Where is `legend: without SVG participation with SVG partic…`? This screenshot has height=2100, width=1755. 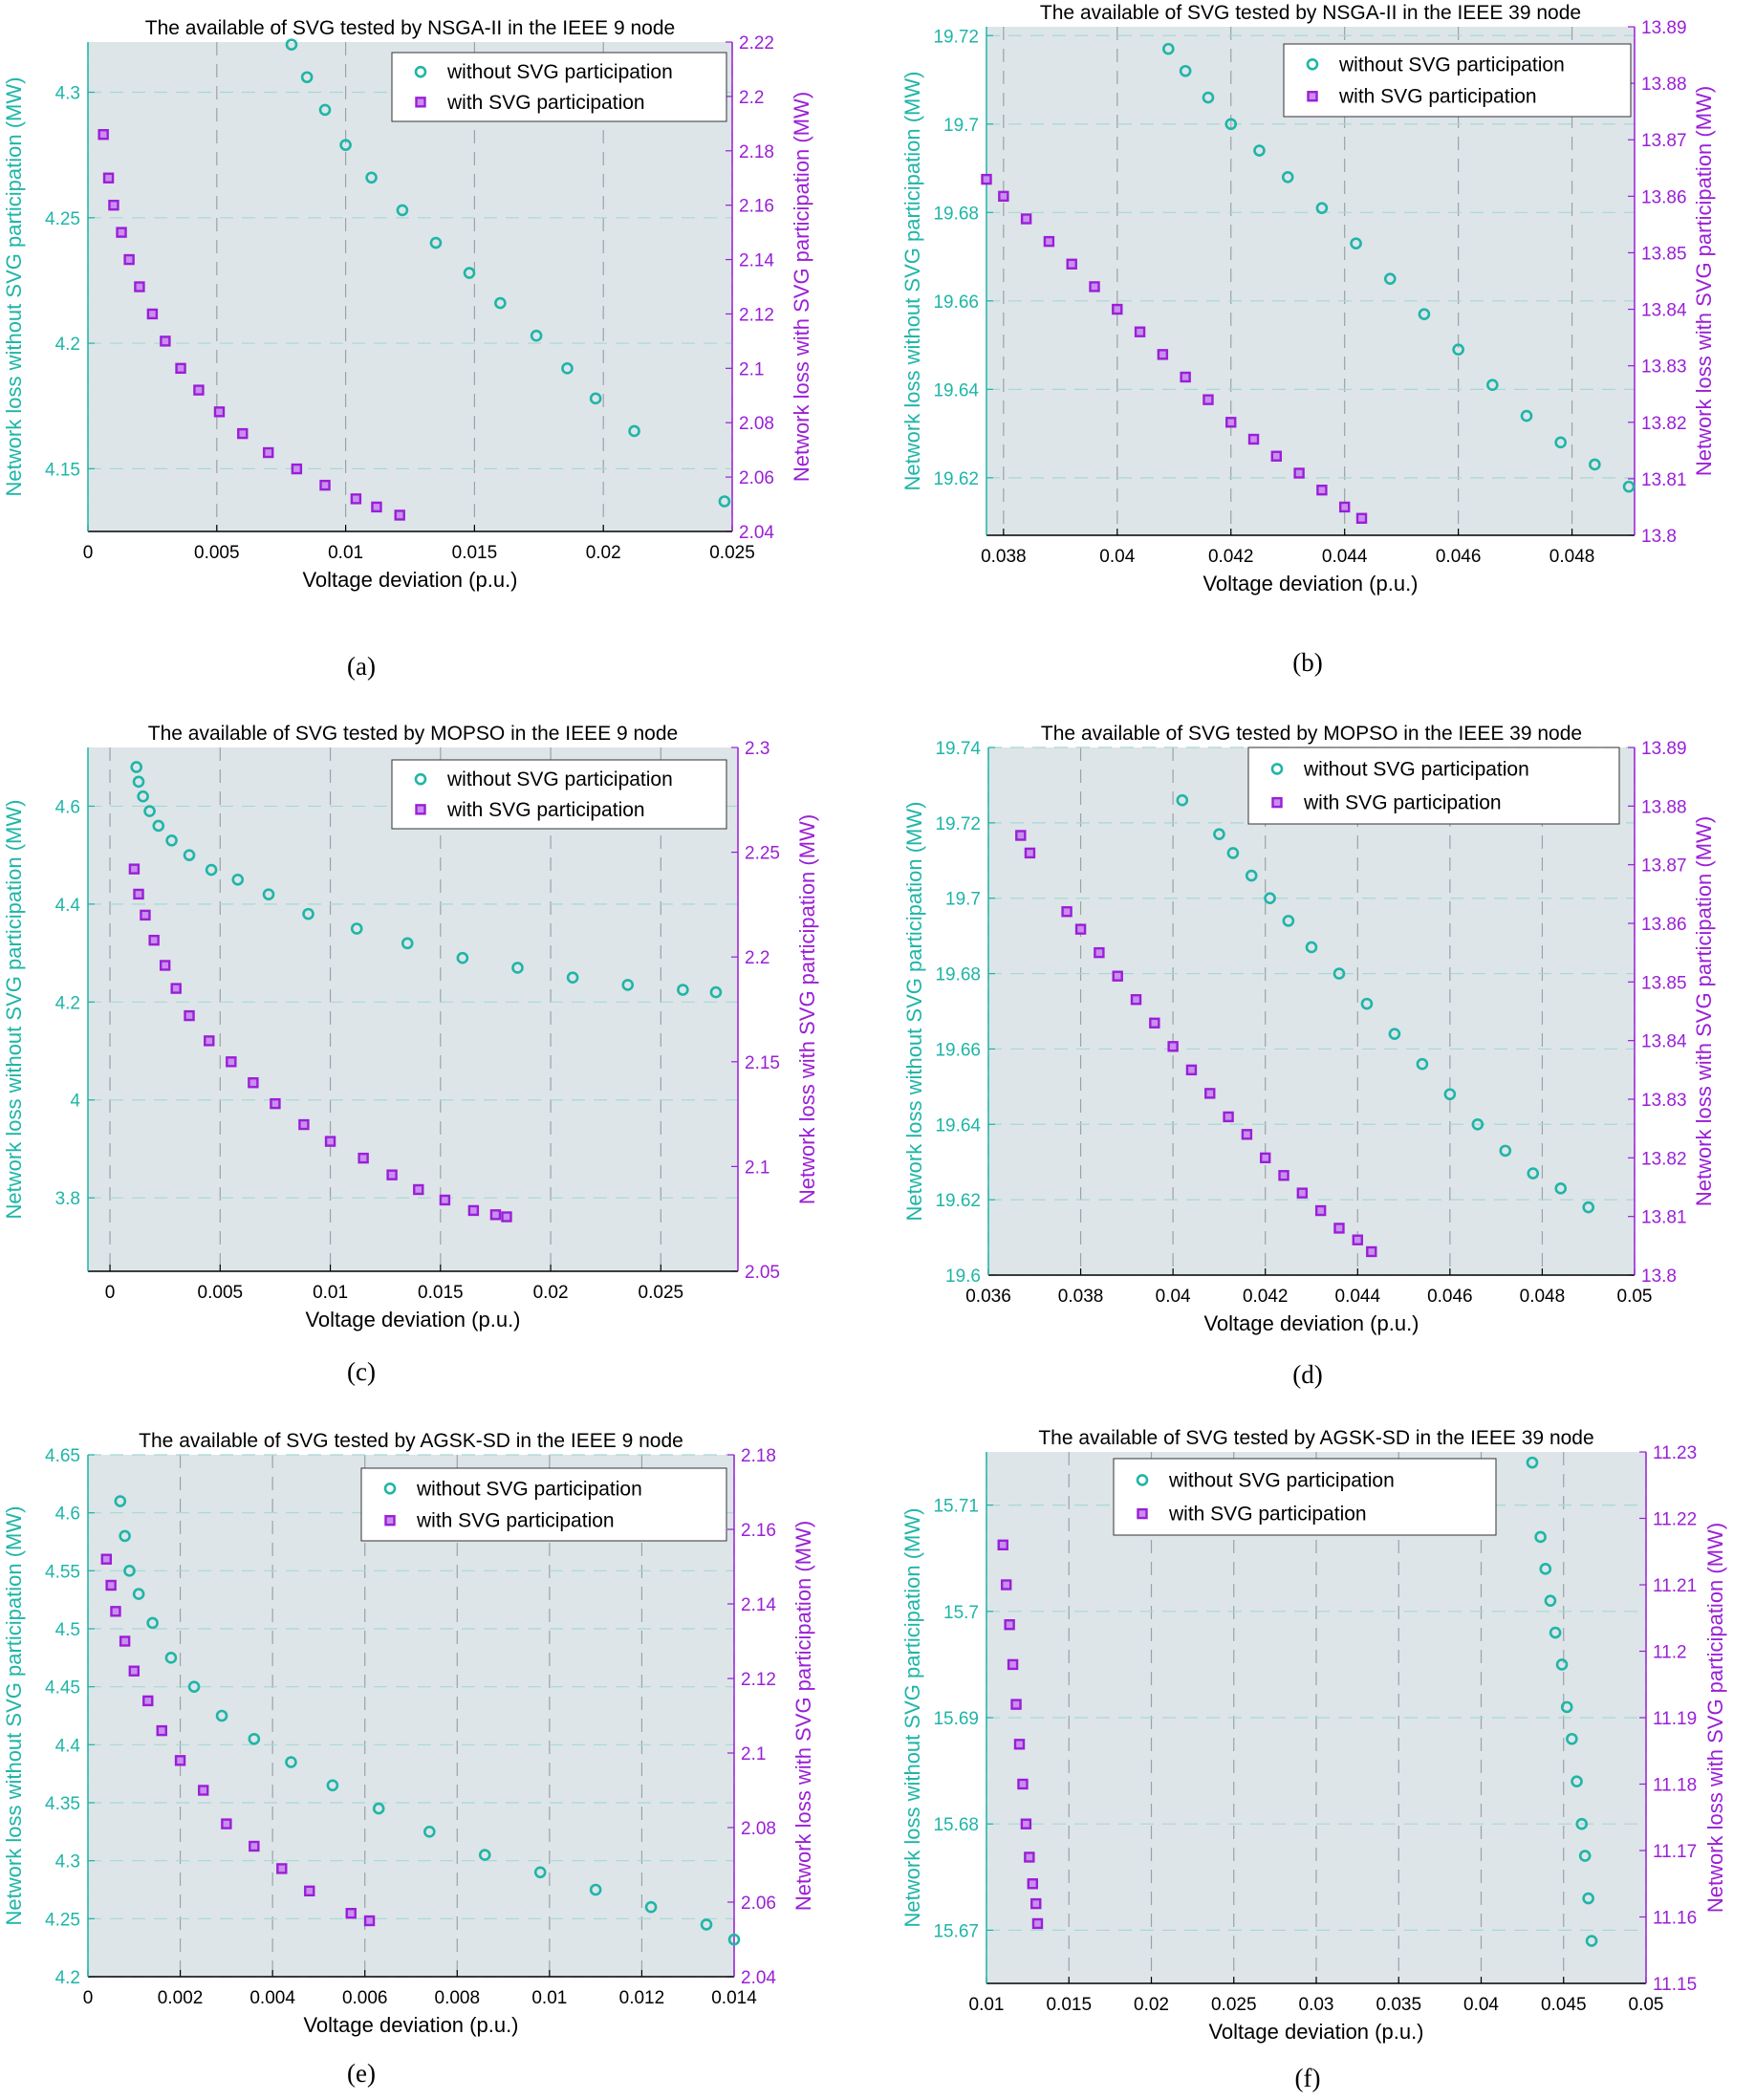 legend: without SVG participation with SVG partic… is located at coordinates (1305, 1497).